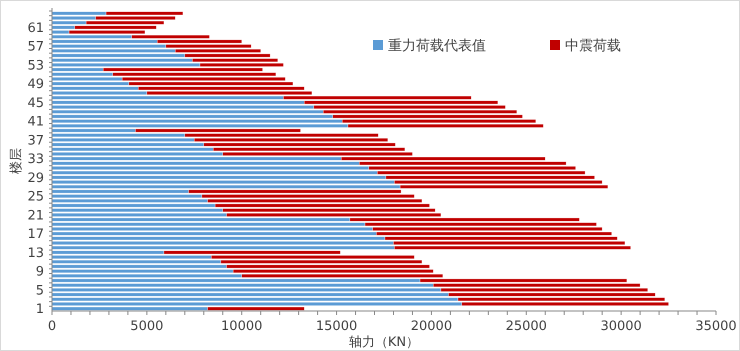 The height and width of the screenshot is (351, 740). What do you see at coordinates (35, 216) in the screenshot?
I see `y-tick-label: 21` at bounding box center [35, 216].